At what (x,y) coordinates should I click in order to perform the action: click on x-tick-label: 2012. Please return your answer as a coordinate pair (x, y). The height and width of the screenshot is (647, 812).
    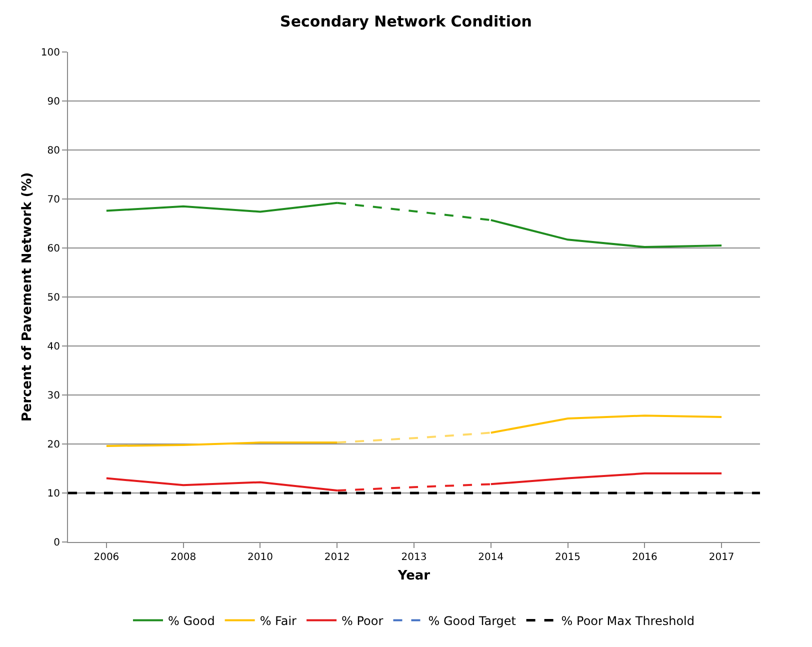
    Looking at the image, I should click on (337, 557).